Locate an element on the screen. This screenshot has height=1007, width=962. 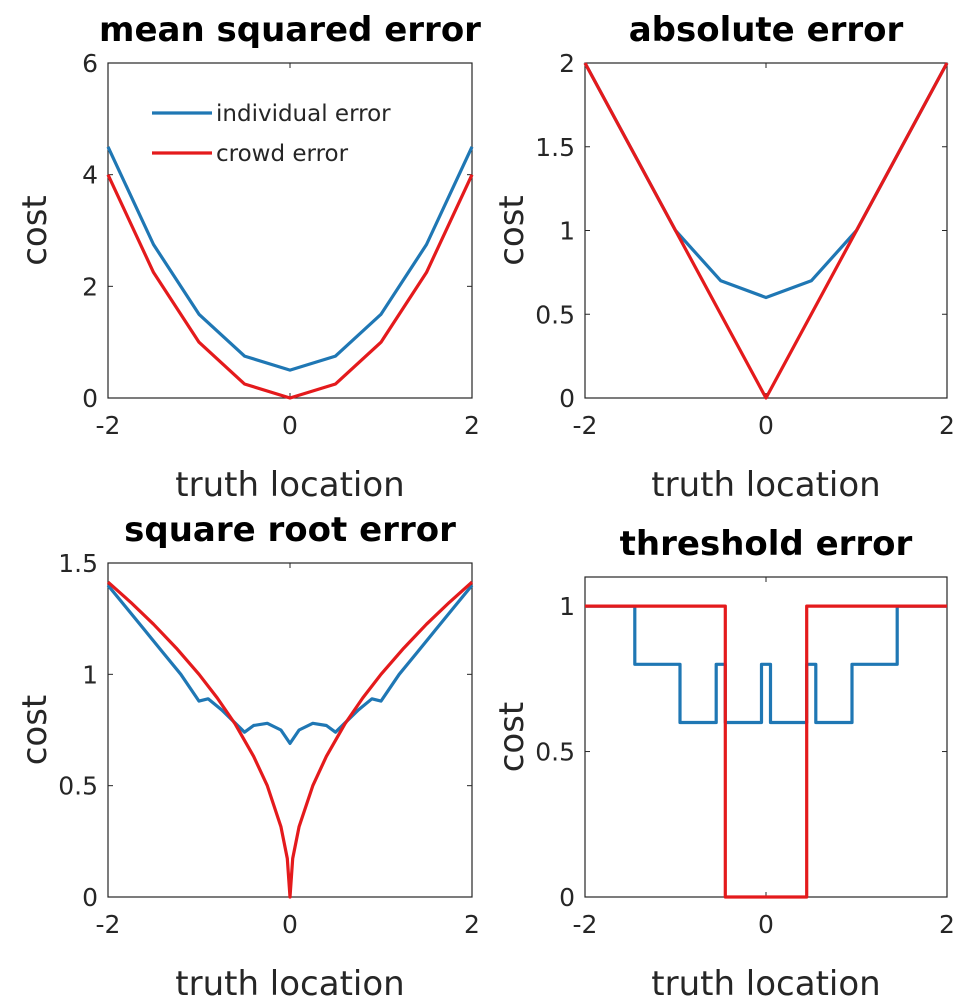
y-tick-label: 4 is located at coordinates (90, 175).